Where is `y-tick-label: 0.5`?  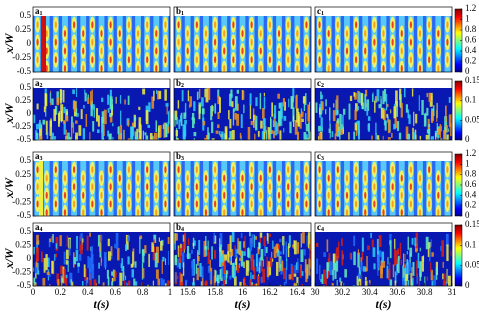
y-tick-label: 0.5 is located at coordinates (26, 160).